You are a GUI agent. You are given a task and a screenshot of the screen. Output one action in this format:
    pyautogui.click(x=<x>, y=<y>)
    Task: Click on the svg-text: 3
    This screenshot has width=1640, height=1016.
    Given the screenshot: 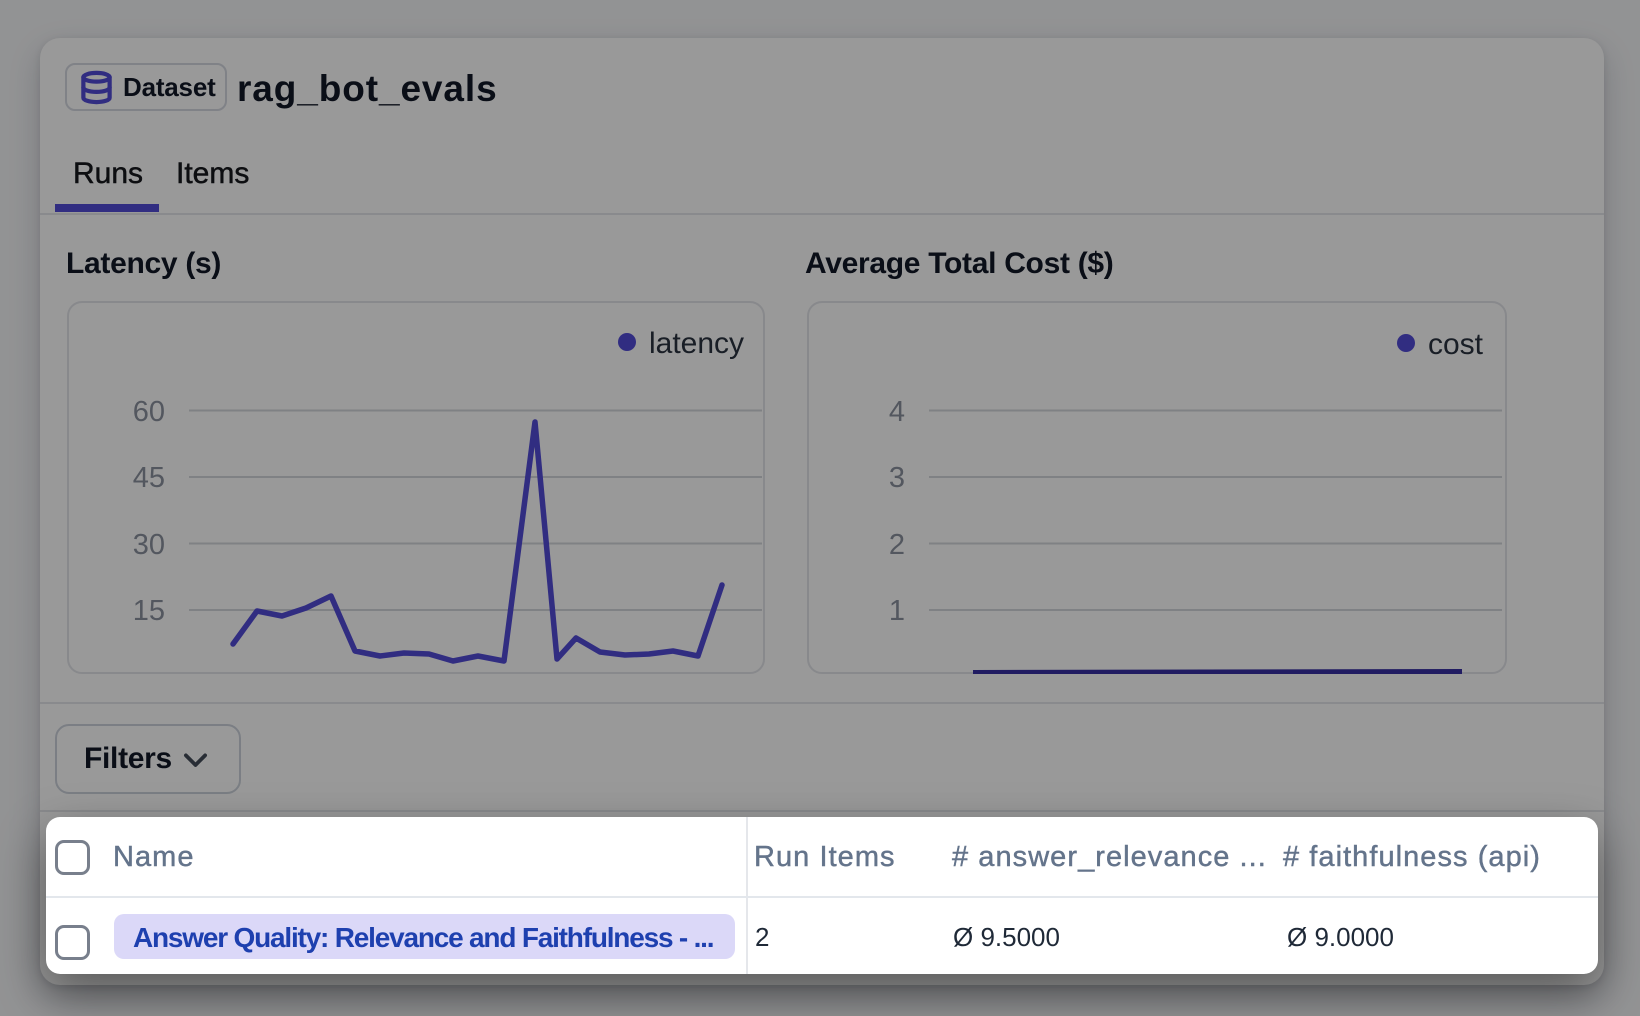 What is the action you would take?
    pyautogui.click(x=897, y=478)
    